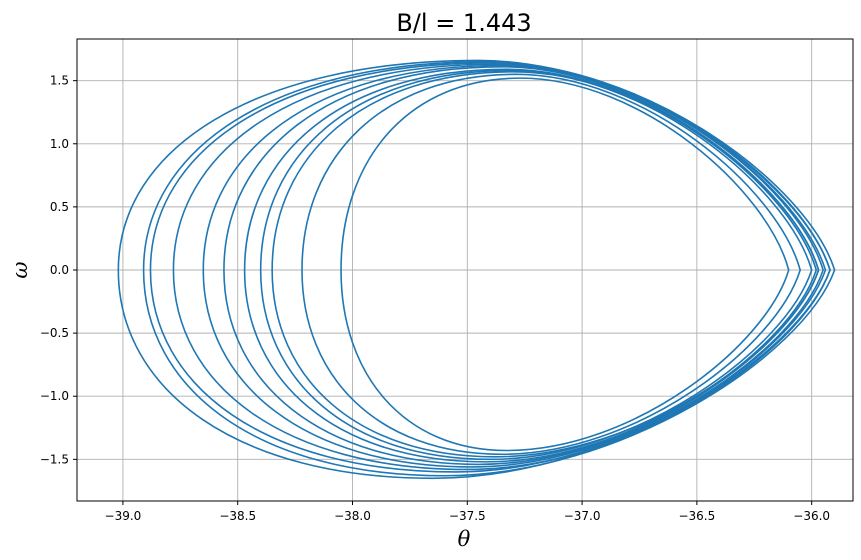  I want to click on x-tick-label: −38.0, so click(352, 516).